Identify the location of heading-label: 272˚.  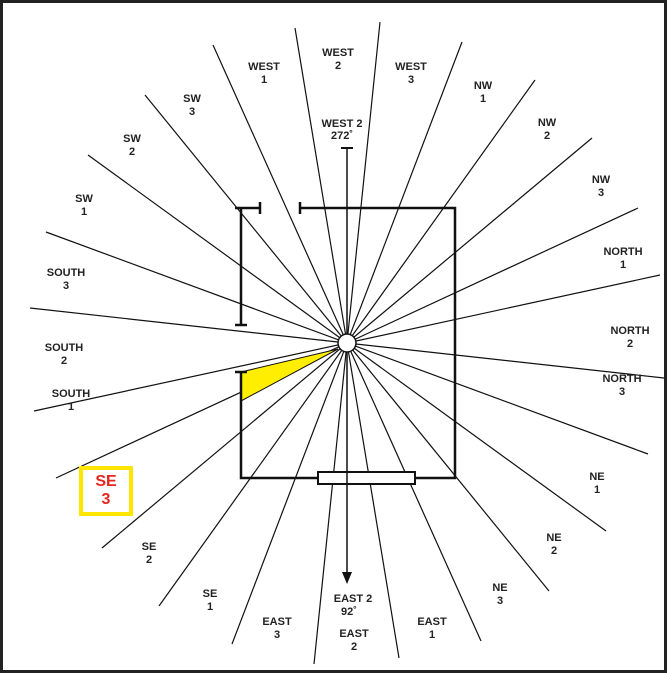
(342, 136).